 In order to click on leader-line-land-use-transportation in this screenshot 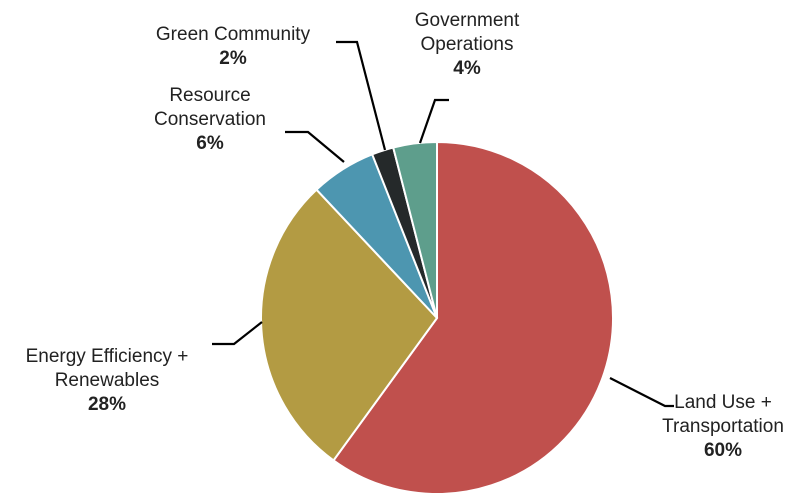, I will do `click(641, 392)`.